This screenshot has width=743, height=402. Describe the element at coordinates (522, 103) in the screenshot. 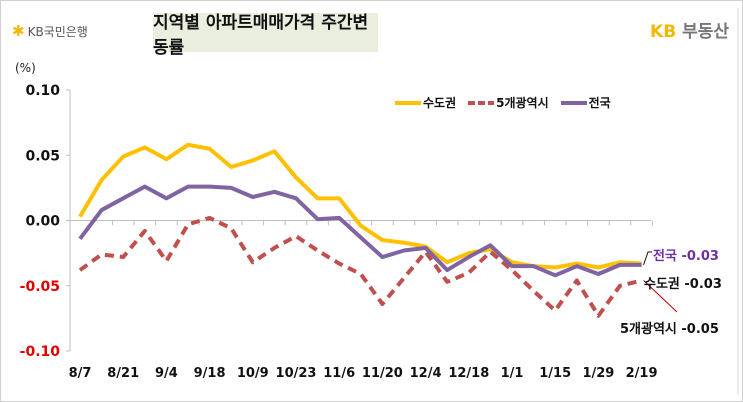

I see `legend-label: 5개광역시` at that location.